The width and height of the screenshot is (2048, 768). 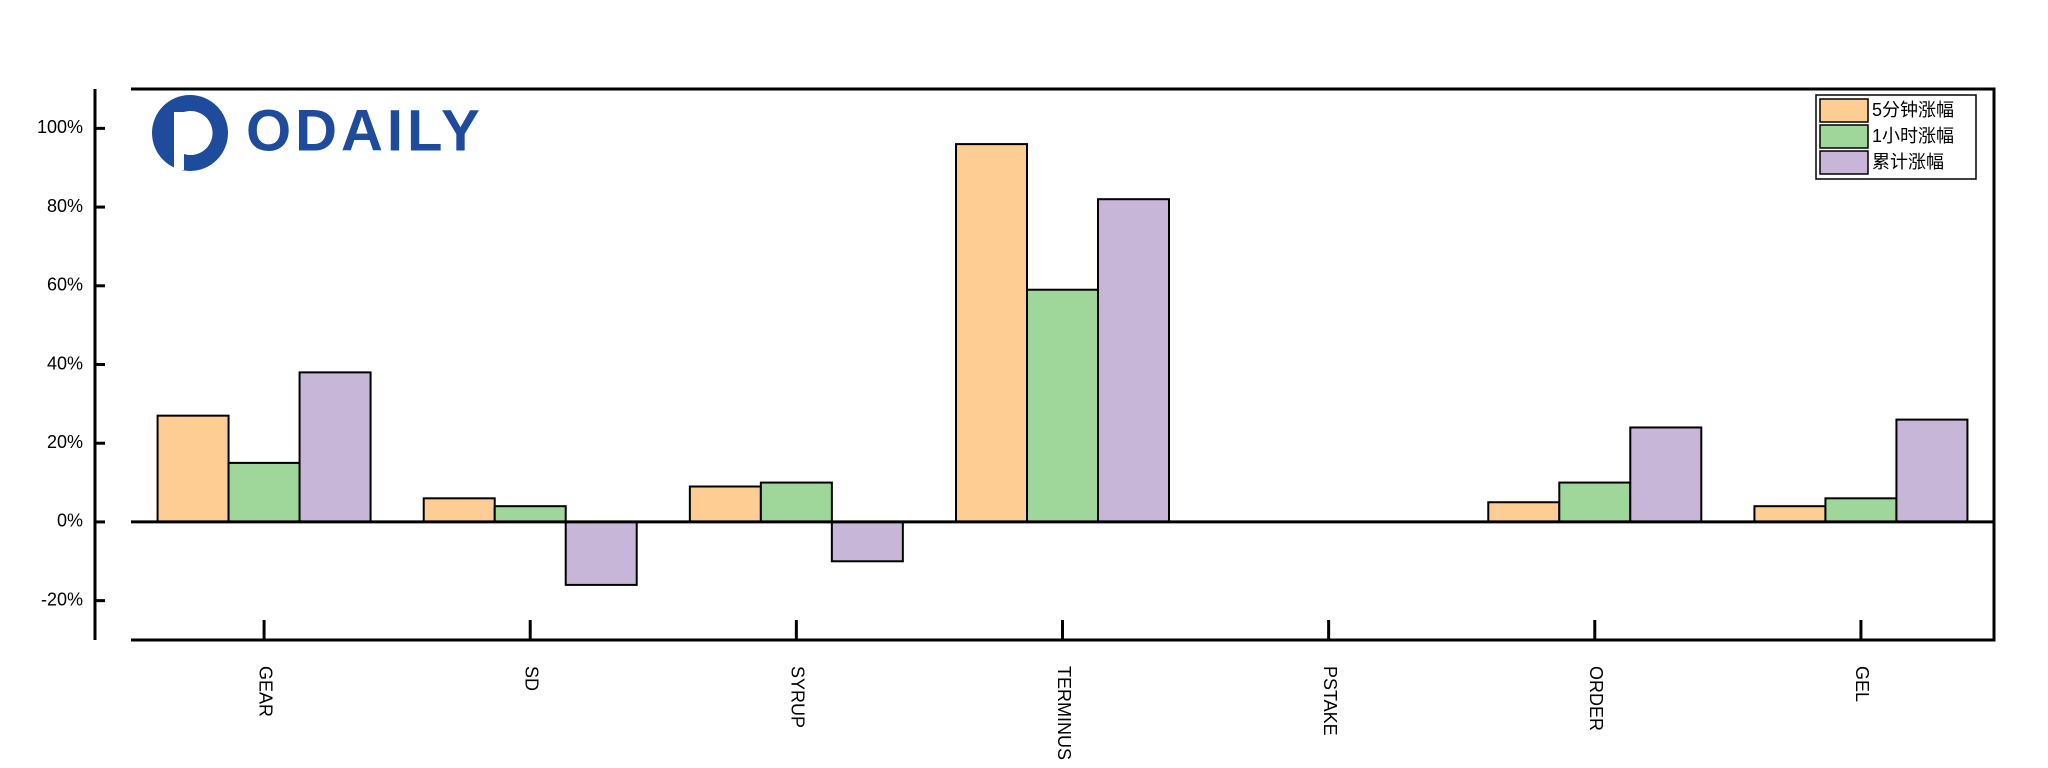 What do you see at coordinates (65, 206) in the screenshot?
I see `y-tick-label: 80%` at bounding box center [65, 206].